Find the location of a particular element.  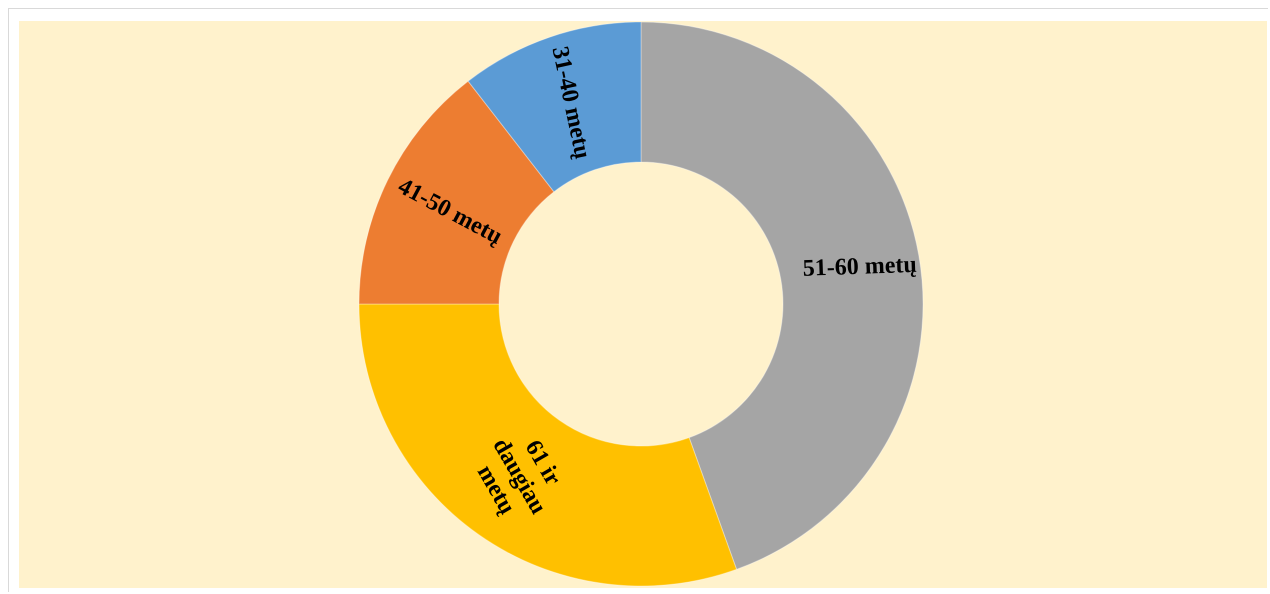

slice-label-1: 61 irdaugiaumetų is located at coordinates (519, 476).